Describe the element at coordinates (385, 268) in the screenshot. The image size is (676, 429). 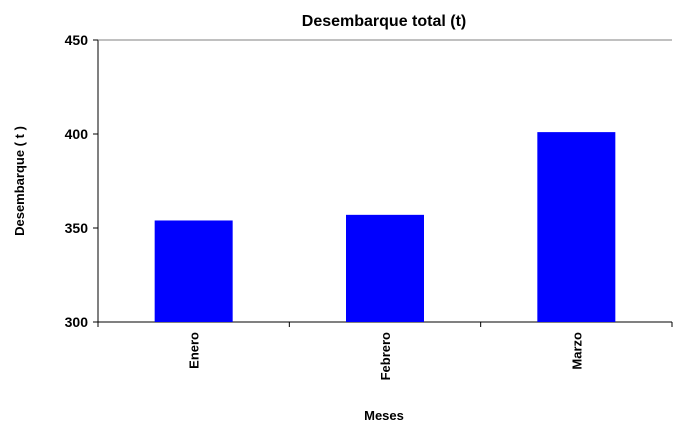
I see `bar-febrero` at that location.